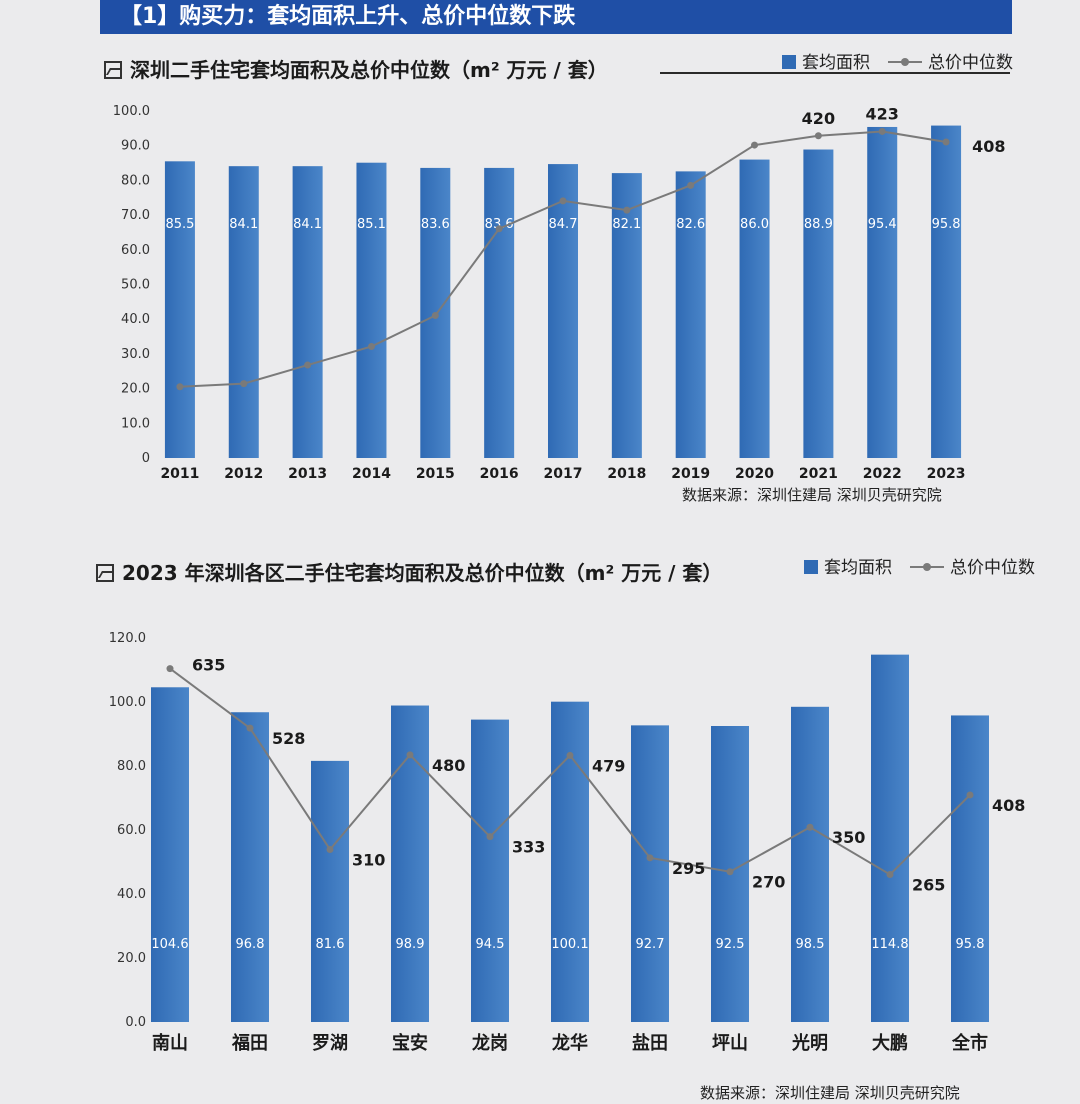 The height and width of the screenshot is (1104, 1080). I want to click on section-banner: 【1】购买力：套均面积上升、总价中位数下跌, so click(556, 17).